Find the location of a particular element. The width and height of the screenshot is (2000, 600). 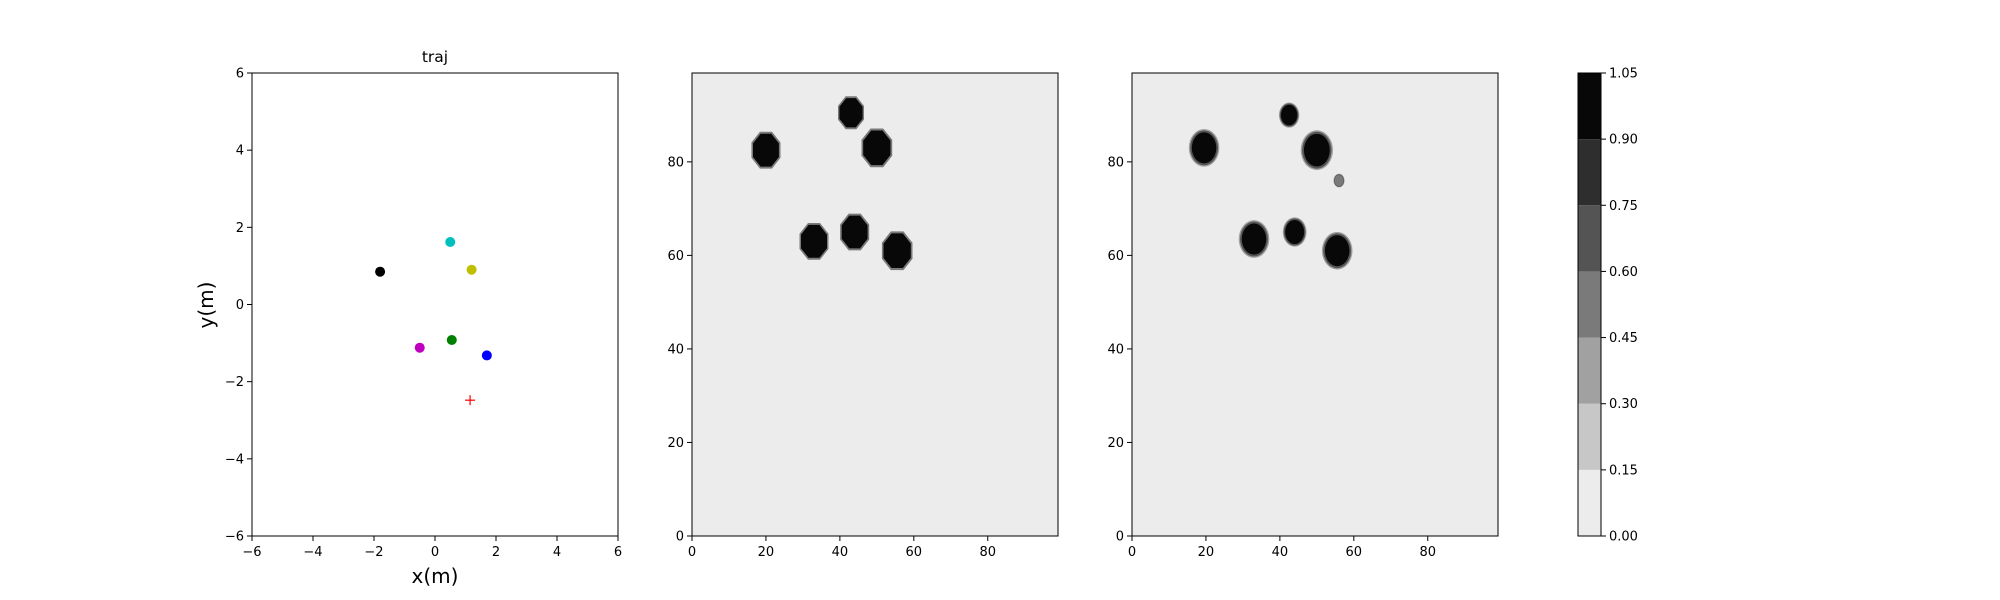

x-tick-label: 6 is located at coordinates (618, 552).